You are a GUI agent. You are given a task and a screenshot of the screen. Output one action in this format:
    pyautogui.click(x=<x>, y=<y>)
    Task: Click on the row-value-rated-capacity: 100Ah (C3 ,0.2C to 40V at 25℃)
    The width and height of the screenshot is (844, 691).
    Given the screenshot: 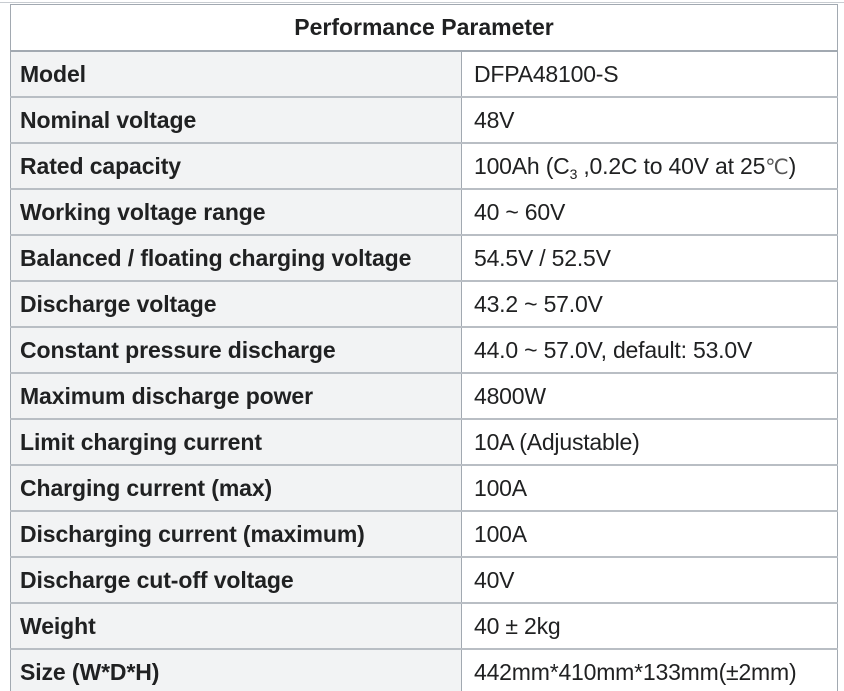 What is the action you would take?
    pyautogui.click(x=649, y=166)
    